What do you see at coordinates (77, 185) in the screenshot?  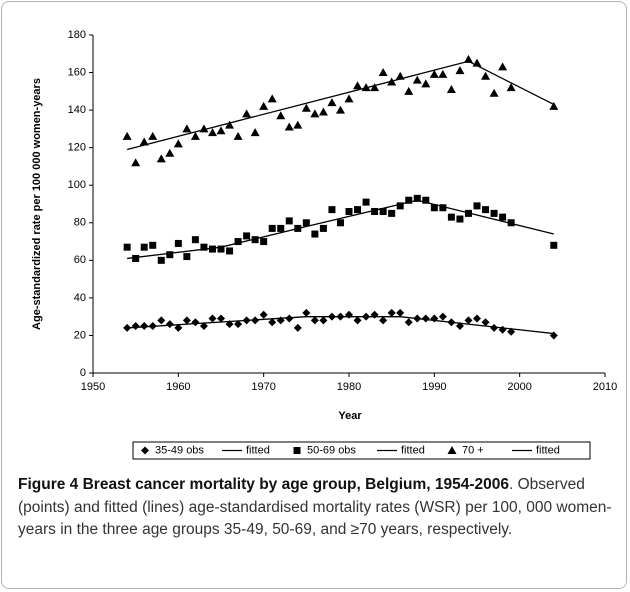 I see `y-tick-label: 100` at bounding box center [77, 185].